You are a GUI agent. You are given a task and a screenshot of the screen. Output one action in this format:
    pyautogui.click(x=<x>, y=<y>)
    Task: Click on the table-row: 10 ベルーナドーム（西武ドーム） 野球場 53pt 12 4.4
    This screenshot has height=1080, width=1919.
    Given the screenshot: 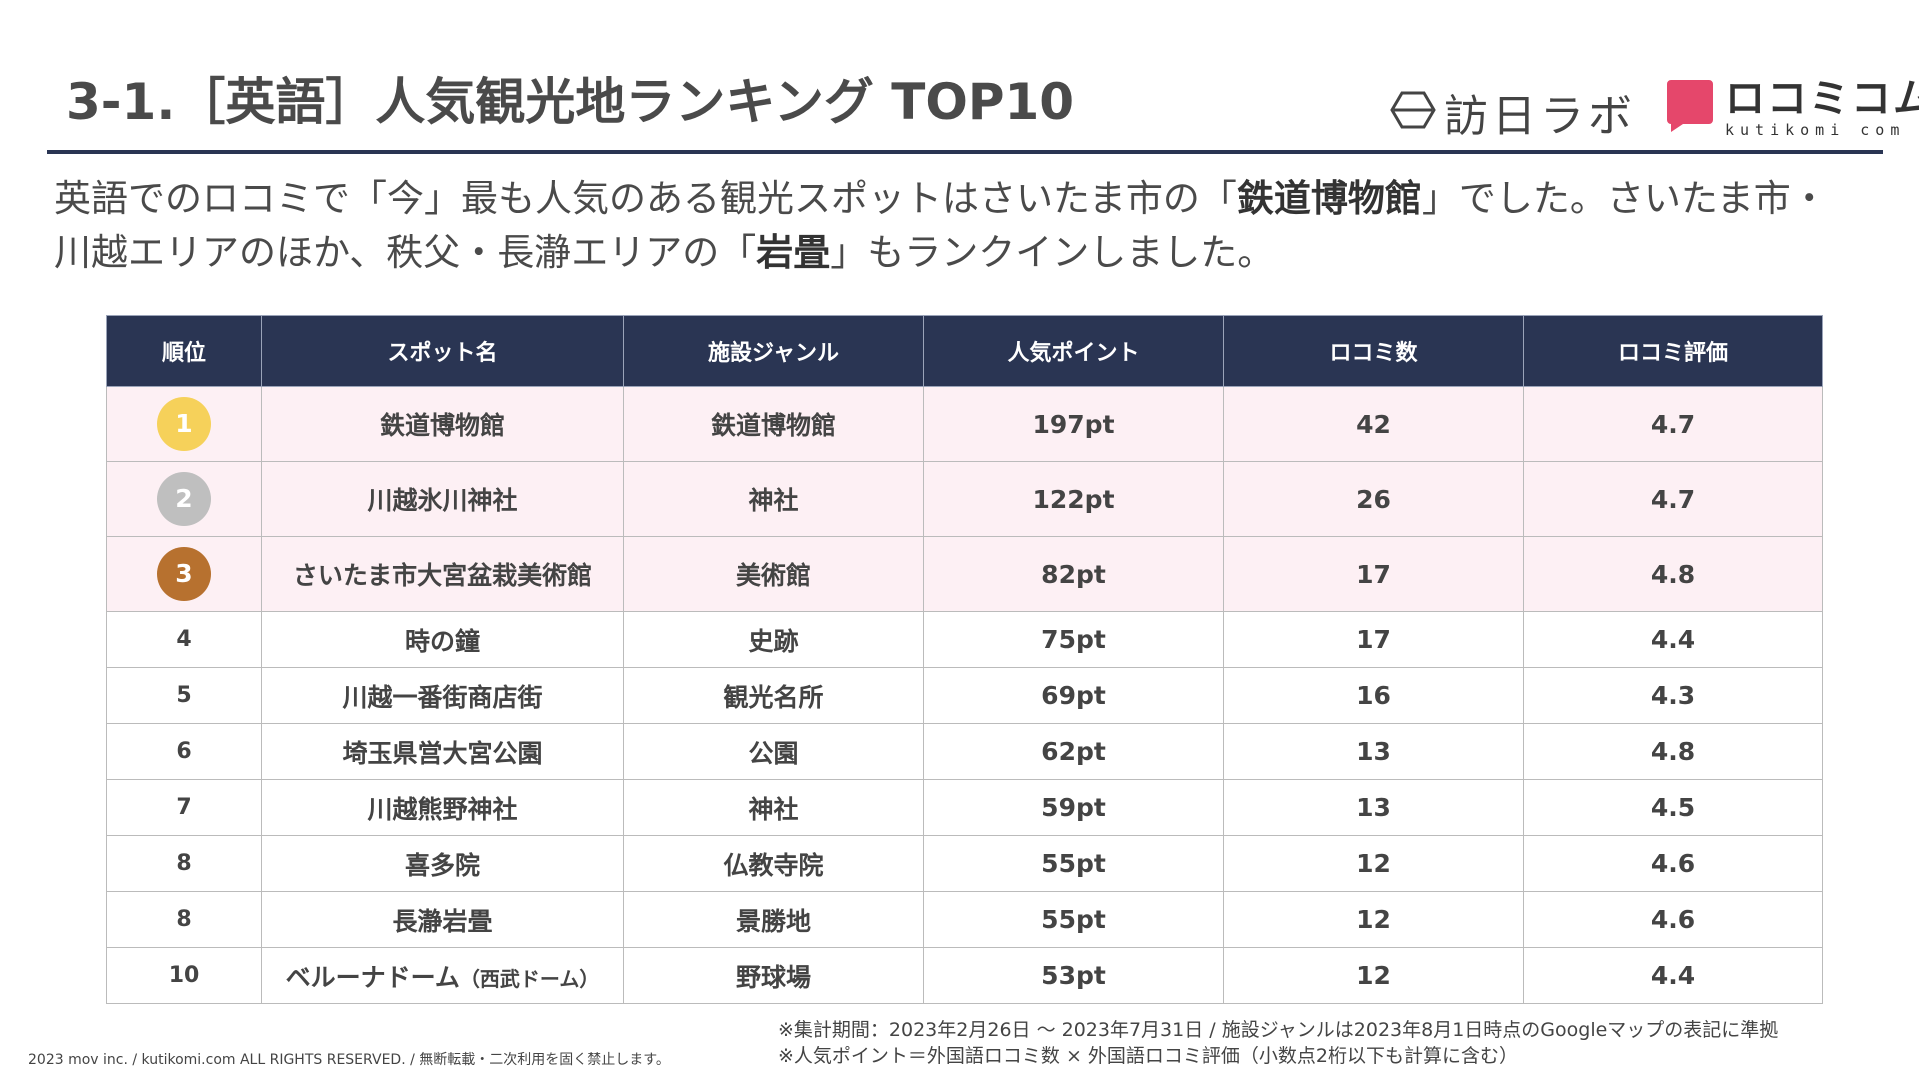 What is the action you would take?
    pyautogui.click(x=964, y=975)
    